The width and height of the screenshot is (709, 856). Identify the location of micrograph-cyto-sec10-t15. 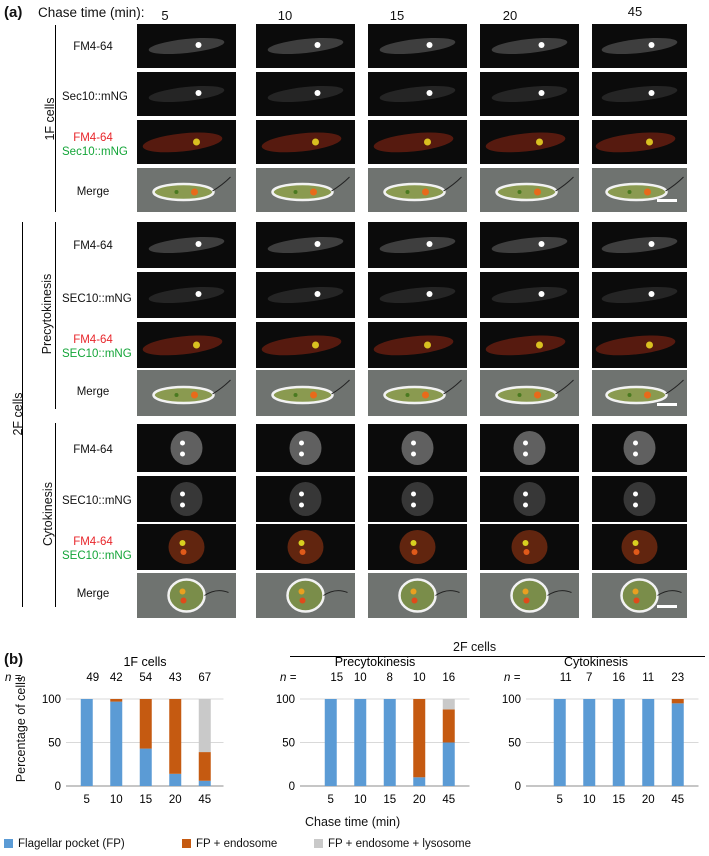
(417, 499).